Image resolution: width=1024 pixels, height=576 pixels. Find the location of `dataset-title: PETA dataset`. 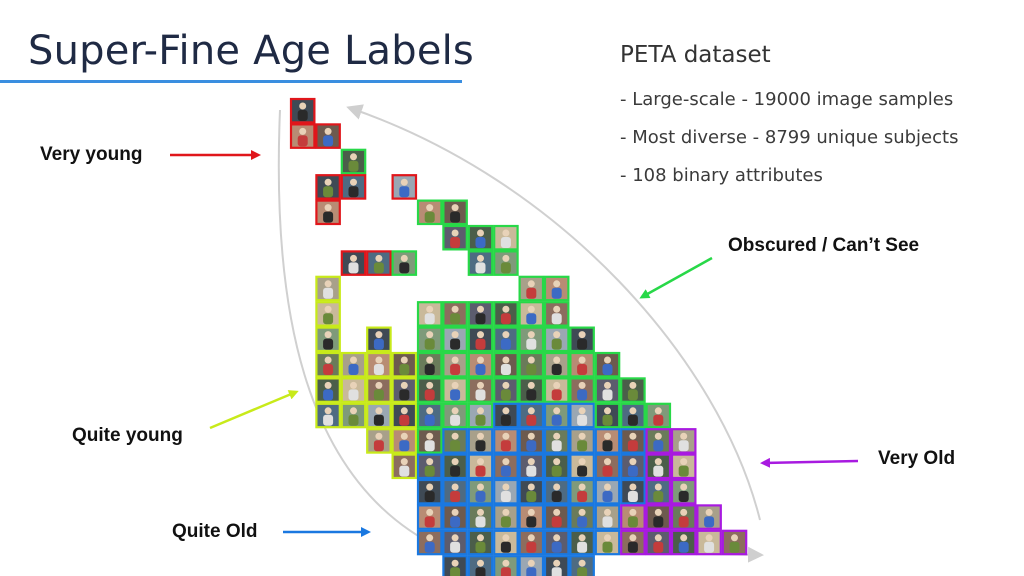

dataset-title: PETA dataset is located at coordinates (695, 55).